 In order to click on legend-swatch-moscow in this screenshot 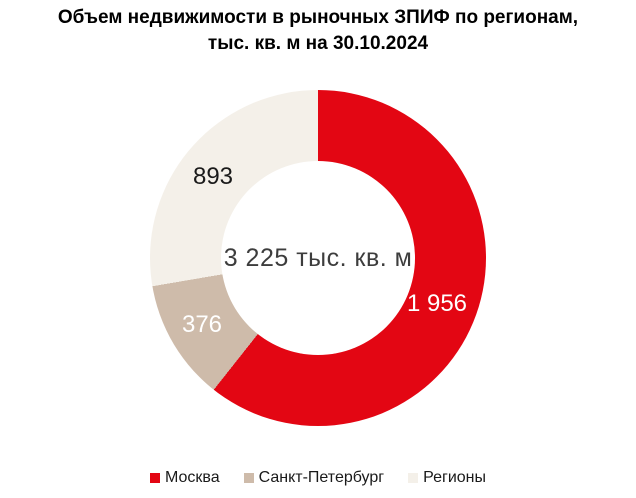, I will do `click(155, 478)`.